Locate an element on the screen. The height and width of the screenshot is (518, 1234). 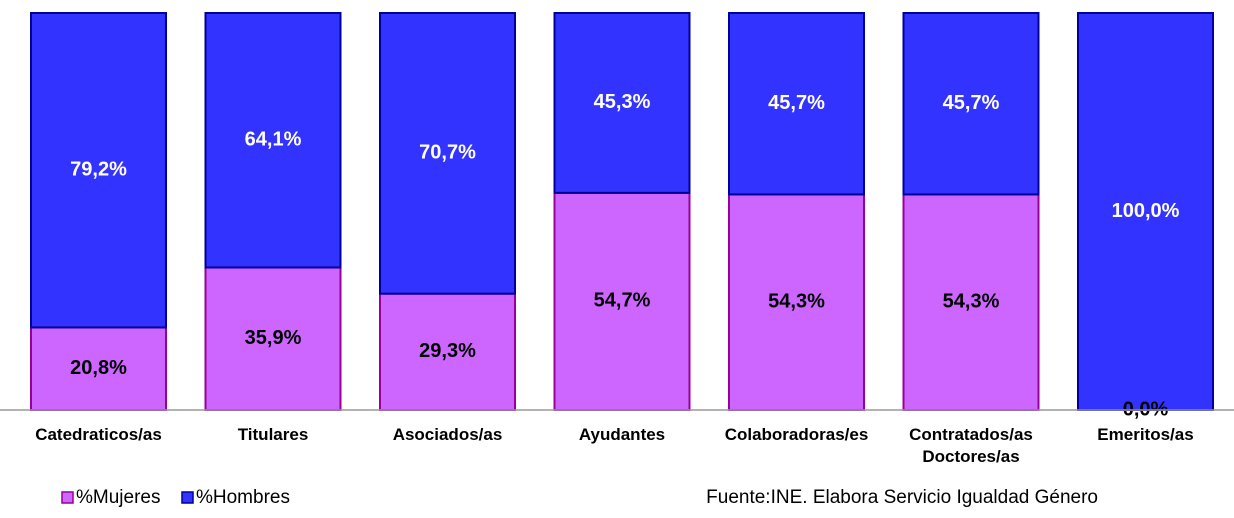
x-tick-label: Catedraticos/as is located at coordinates (98, 434).